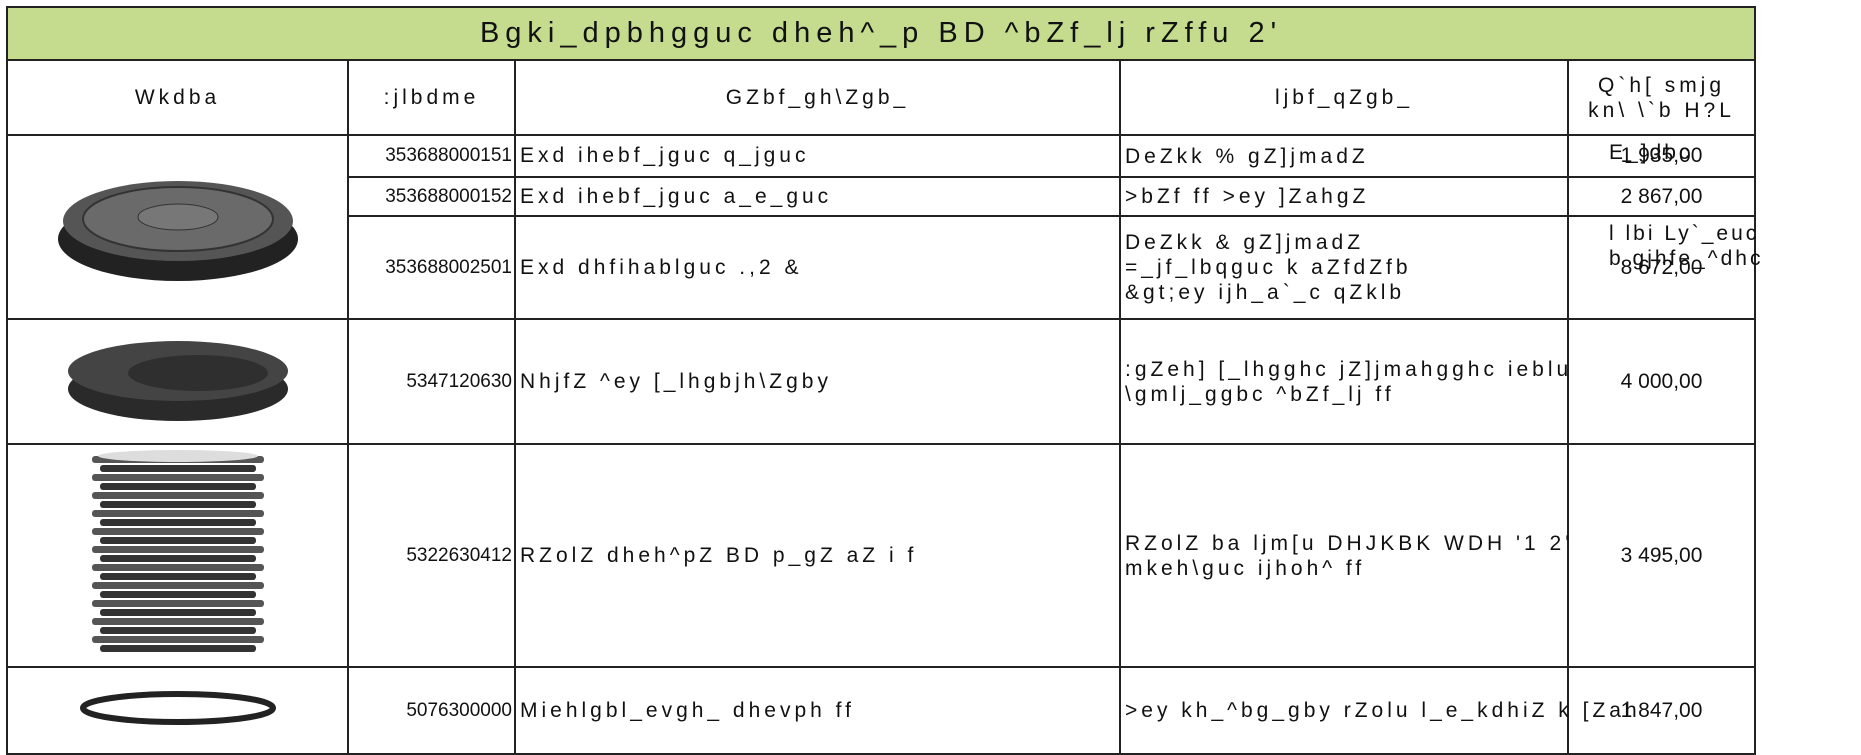  I want to click on column-header: :jlbdme, so click(431, 97).